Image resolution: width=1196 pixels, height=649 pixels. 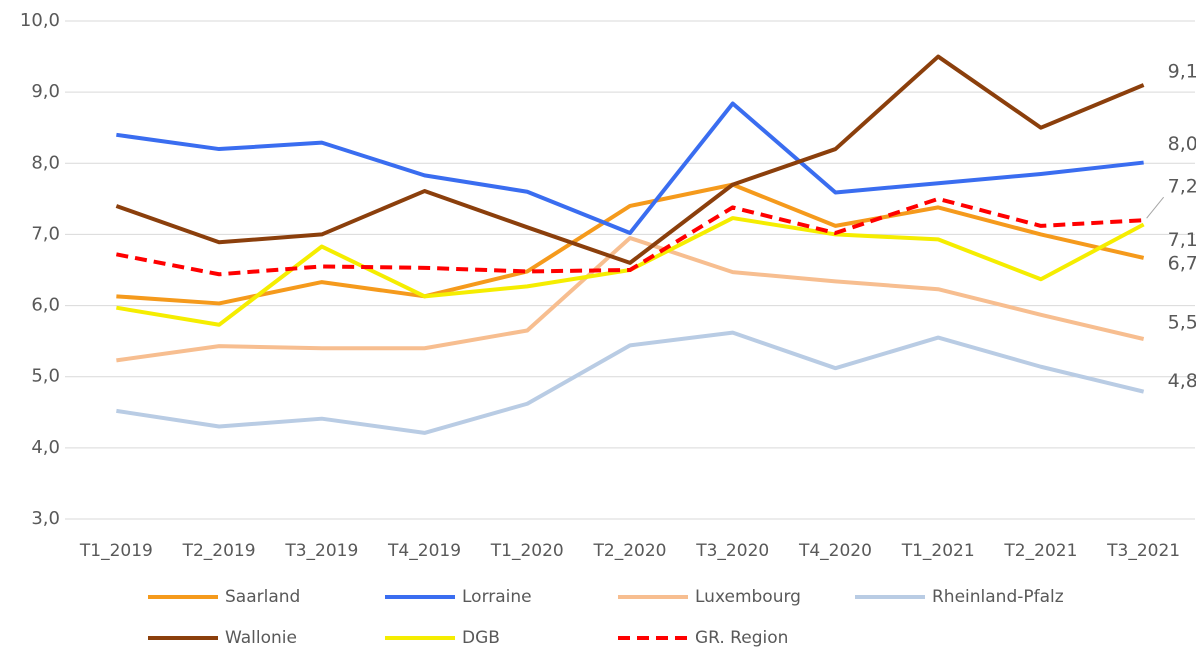 I want to click on data-label: 4,8, so click(x=1182, y=381).